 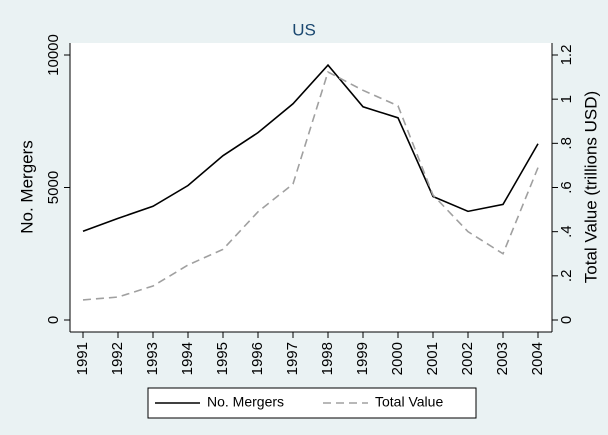 What do you see at coordinates (432, 358) in the screenshot?
I see `x-tick-label: 2001` at bounding box center [432, 358].